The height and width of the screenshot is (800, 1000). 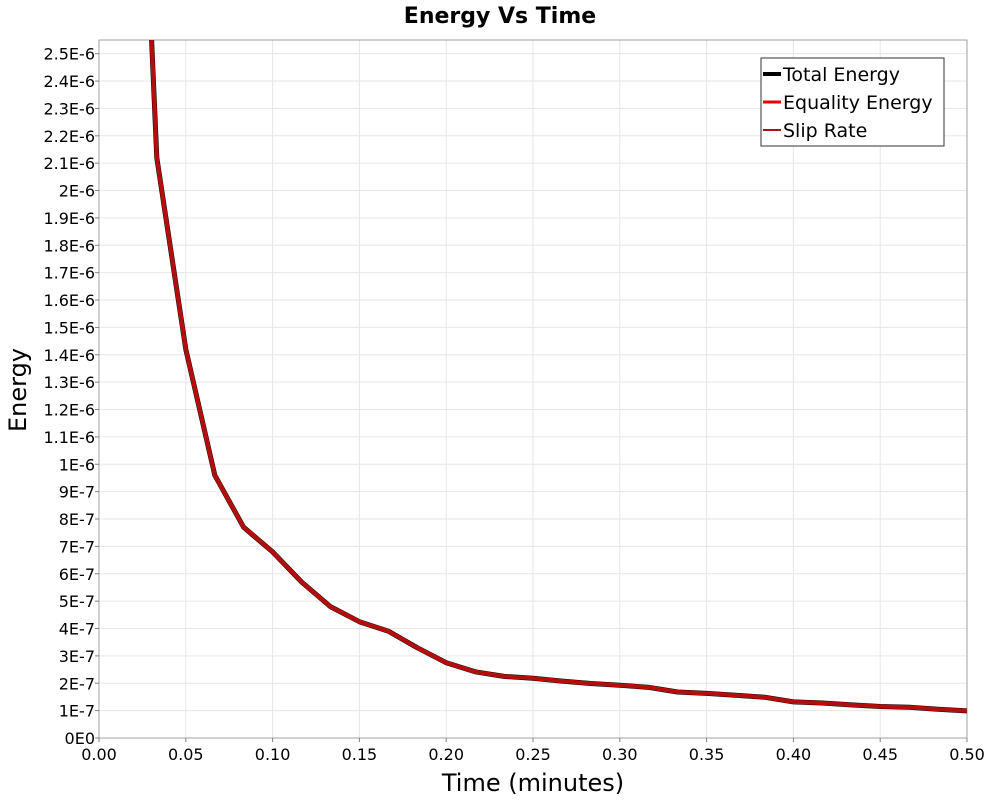 What do you see at coordinates (99, 754) in the screenshot?
I see `x-tick-label: 0.00` at bounding box center [99, 754].